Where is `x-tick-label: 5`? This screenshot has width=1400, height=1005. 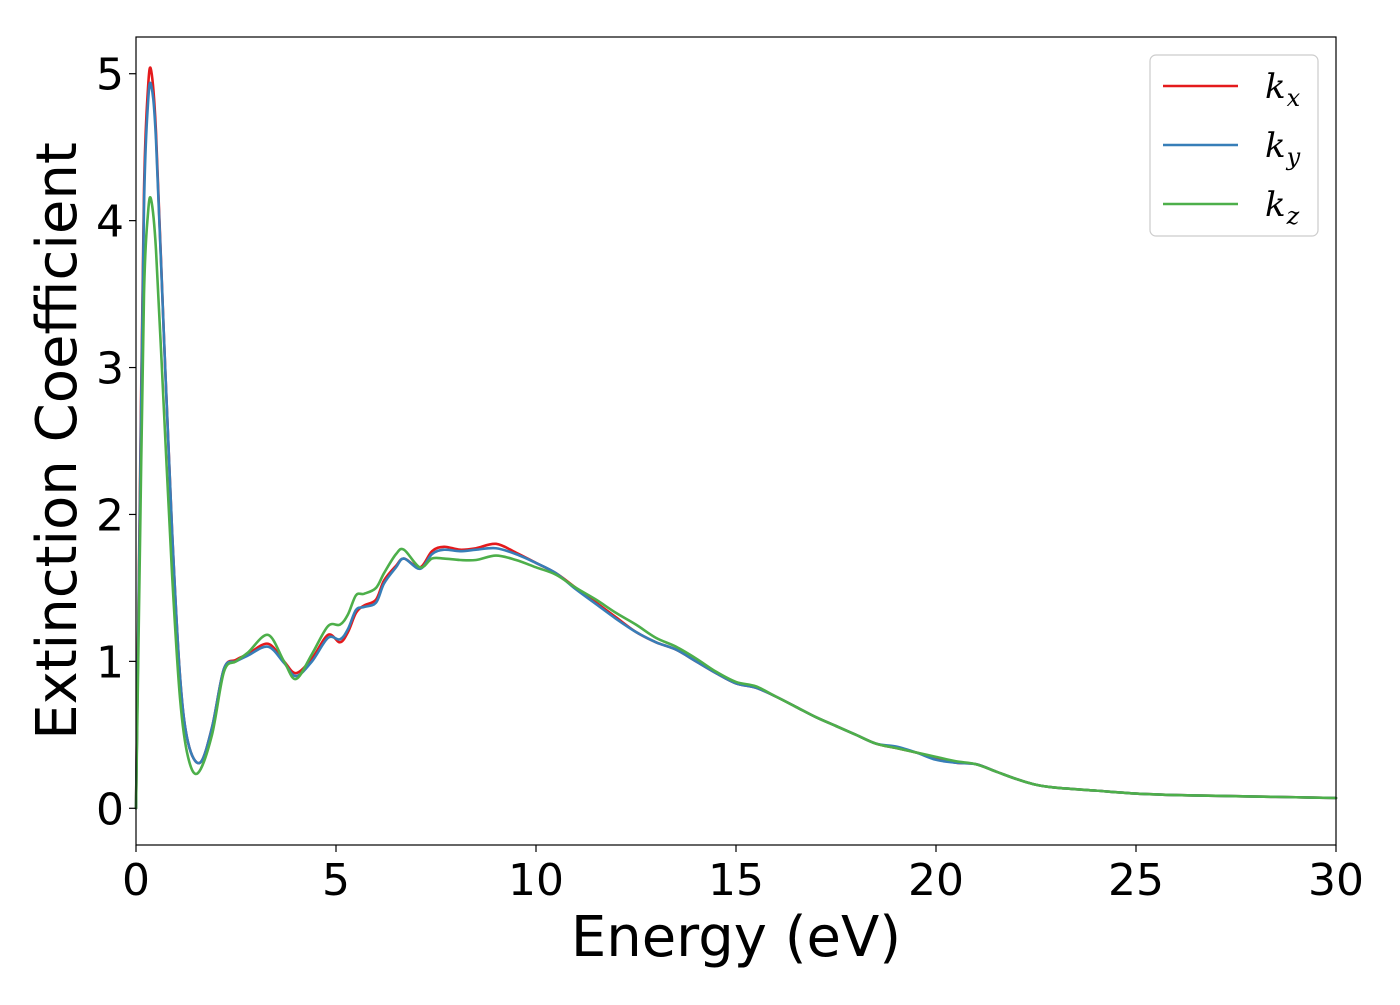
x-tick-label: 5 is located at coordinates (336, 880).